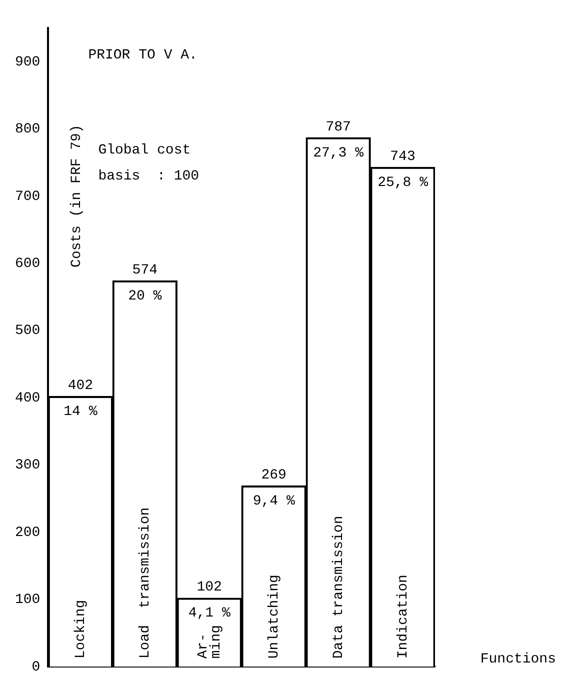 The image size is (568, 686). Describe the element at coordinates (143, 56) in the screenshot. I see `annotation: PRIOR TO V A.` at that location.